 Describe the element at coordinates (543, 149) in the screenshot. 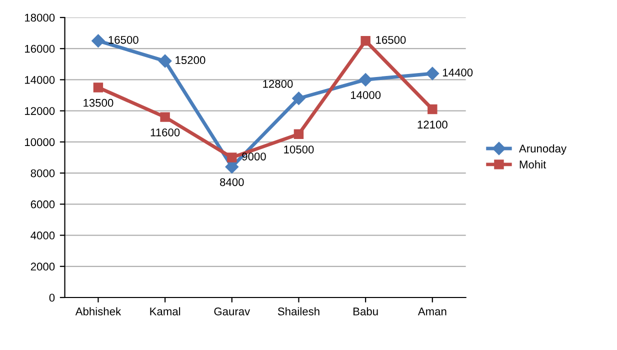

I see `legend-label: Arunoday` at that location.